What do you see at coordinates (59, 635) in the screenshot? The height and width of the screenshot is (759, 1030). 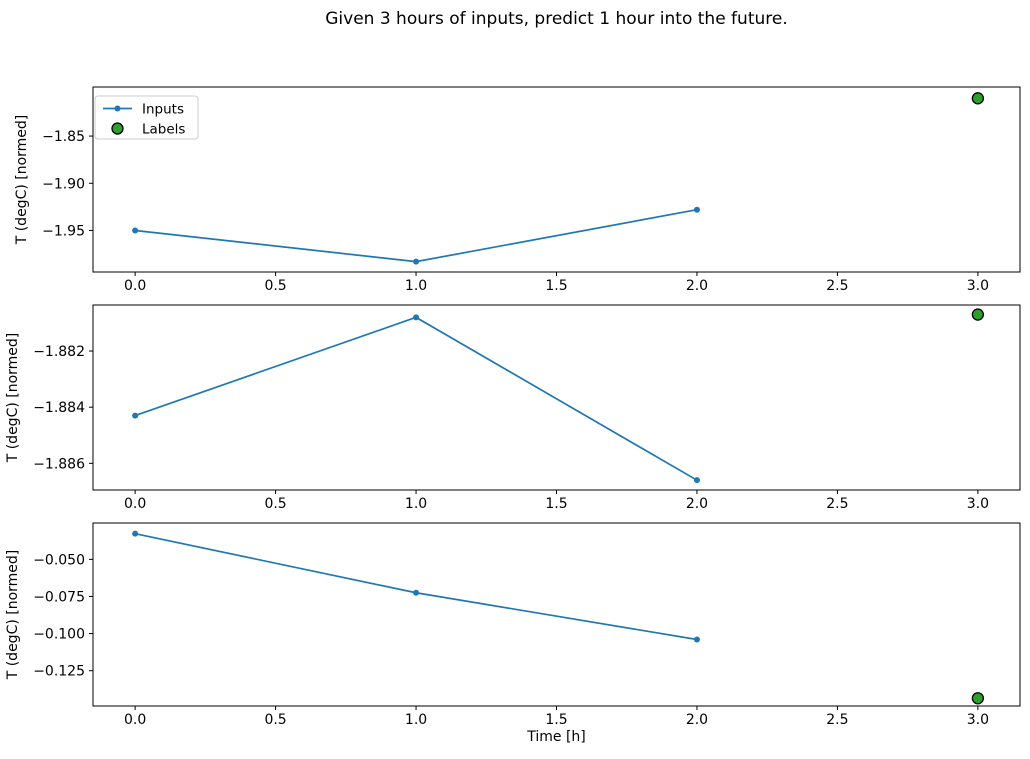 I see `y-tick-label: −0.100` at bounding box center [59, 635].